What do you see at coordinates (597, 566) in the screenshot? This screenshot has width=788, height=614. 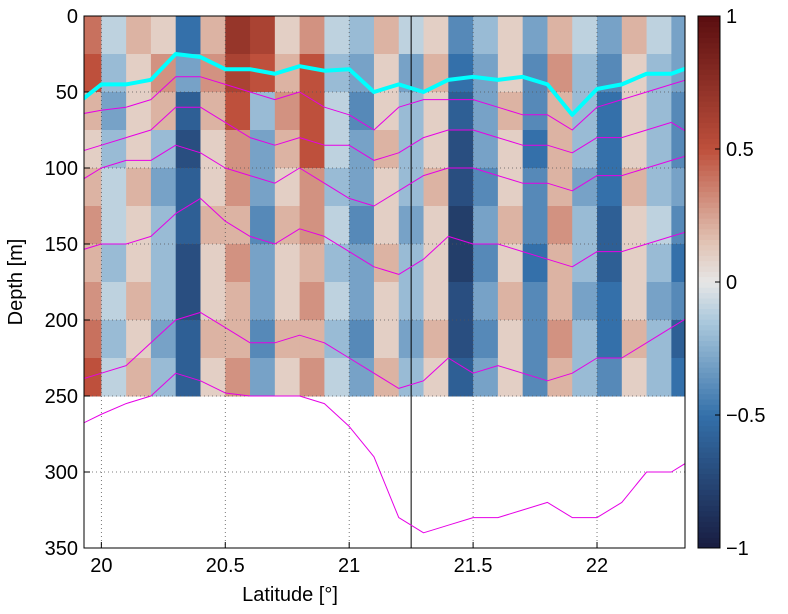 I see `x-tick-label: 22` at bounding box center [597, 566].